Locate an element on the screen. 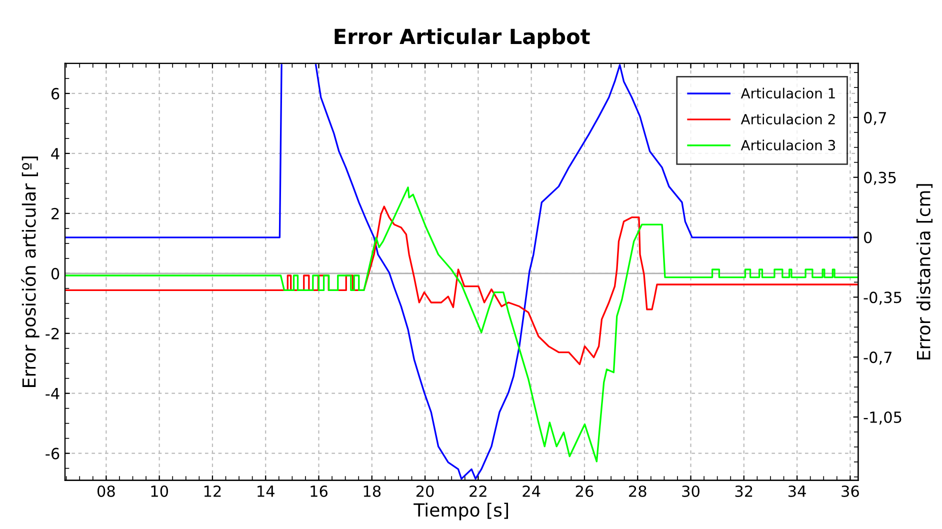 This screenshot has height=529, width=942. x-tick-label: 32 is located at coordinates (743, 491).